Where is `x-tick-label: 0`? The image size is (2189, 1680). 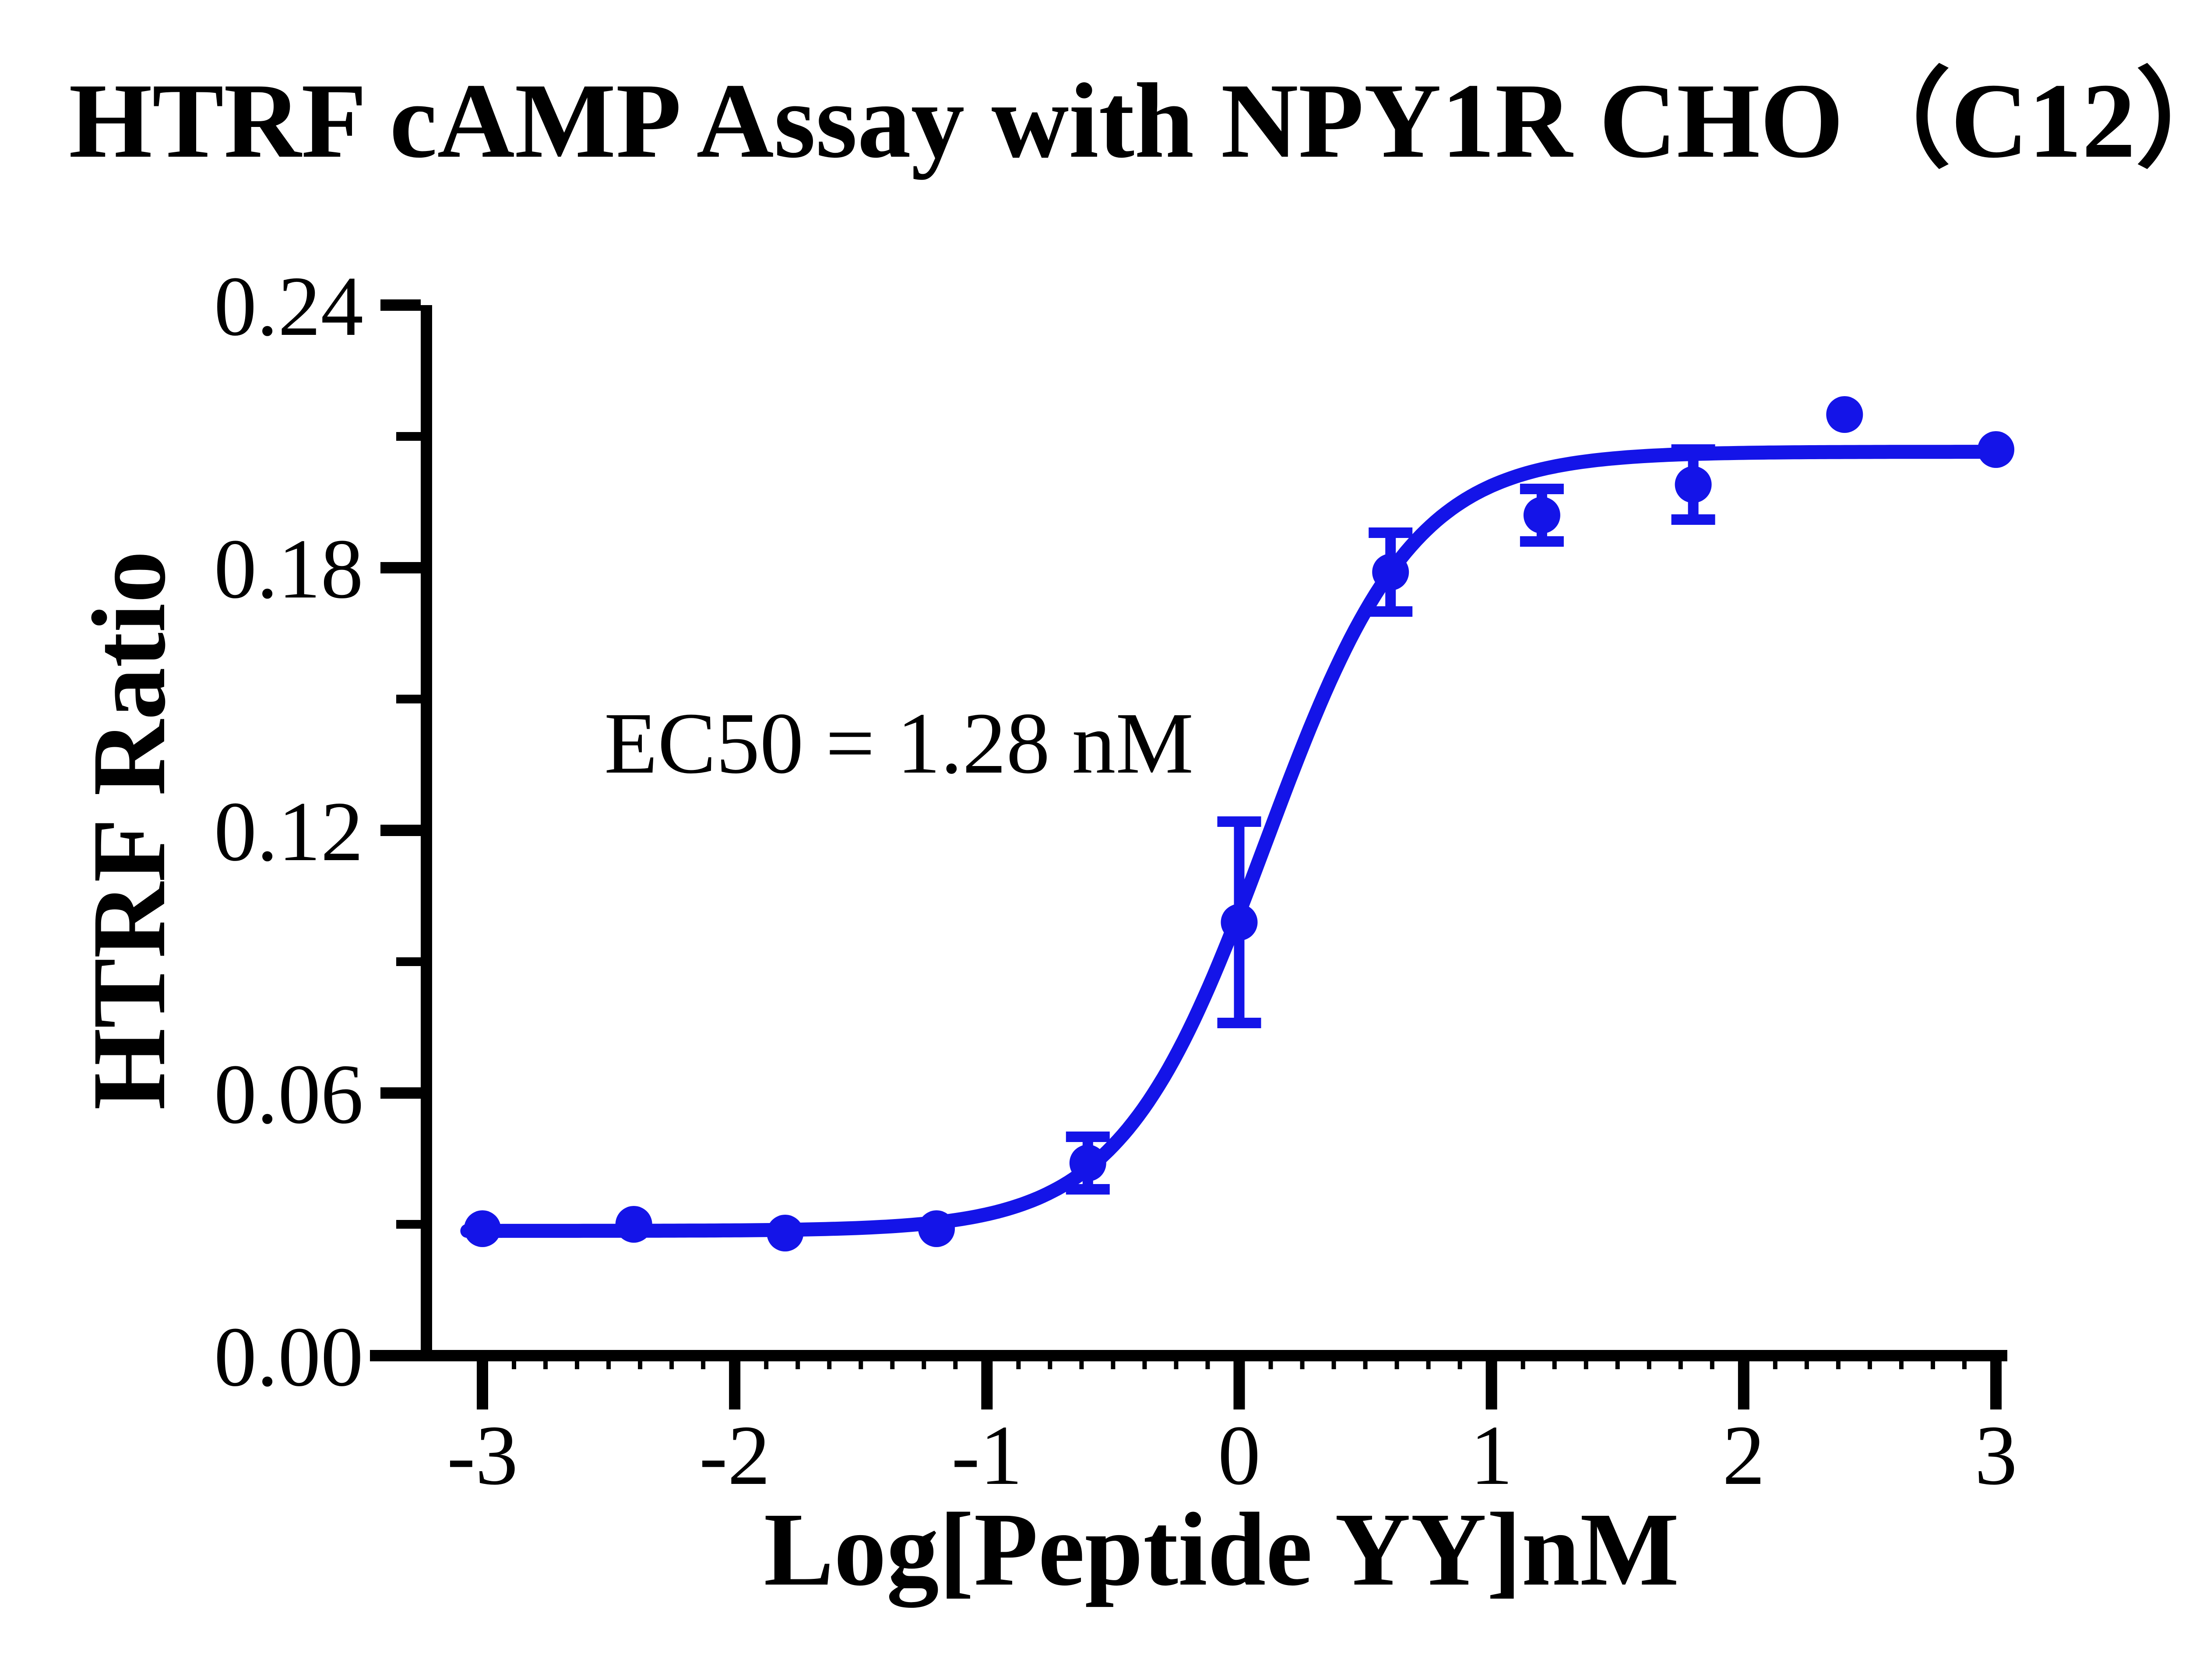
x-tick-label: 0 is located at coordinates (1239, 1455).